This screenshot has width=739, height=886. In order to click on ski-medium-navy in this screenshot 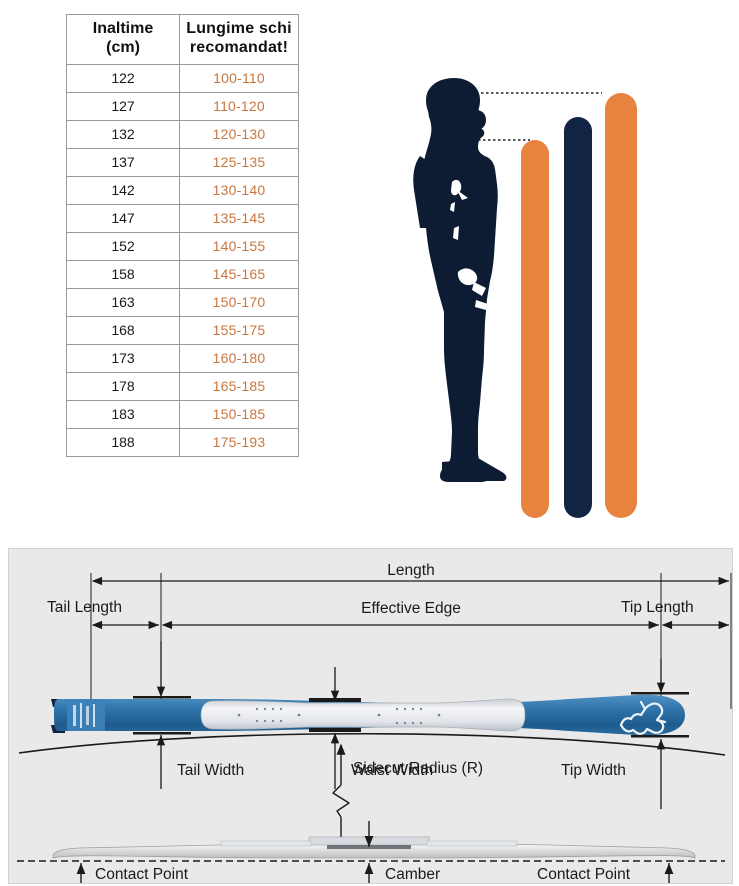, I will do `click(578, 317)`.